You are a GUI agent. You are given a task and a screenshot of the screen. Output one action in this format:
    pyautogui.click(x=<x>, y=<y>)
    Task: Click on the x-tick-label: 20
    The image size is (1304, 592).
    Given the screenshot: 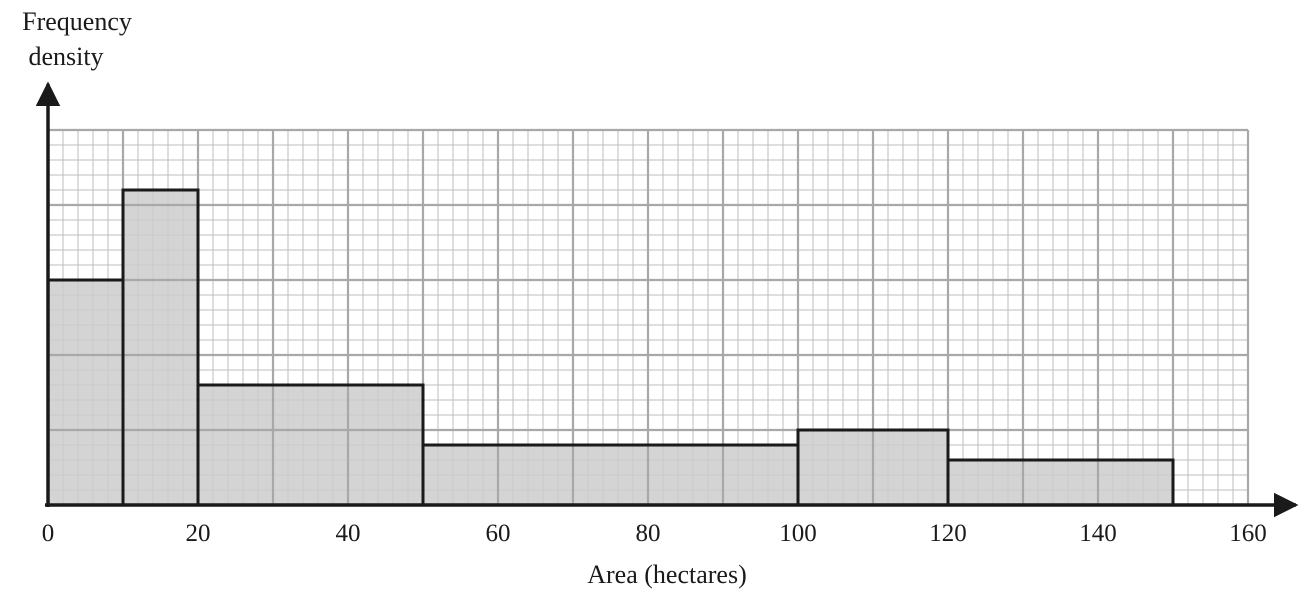 What is the action you would take?
    pyautogui.click(x=198, y=533)
    